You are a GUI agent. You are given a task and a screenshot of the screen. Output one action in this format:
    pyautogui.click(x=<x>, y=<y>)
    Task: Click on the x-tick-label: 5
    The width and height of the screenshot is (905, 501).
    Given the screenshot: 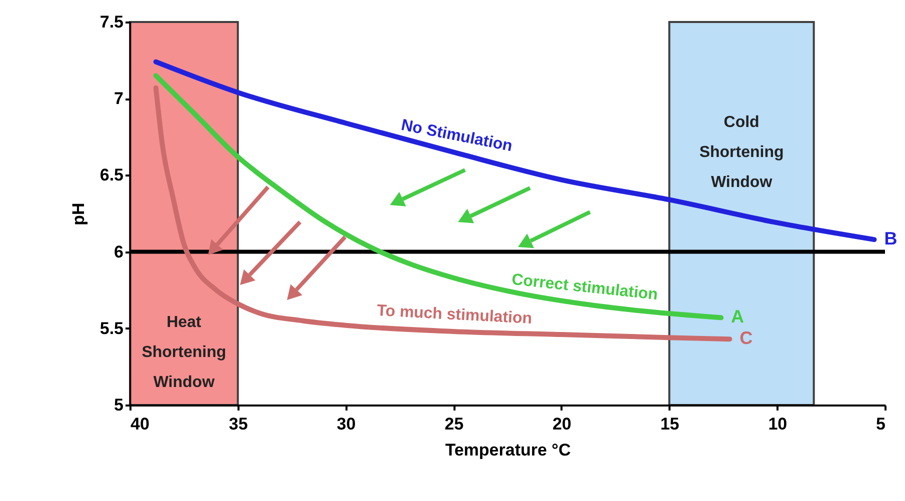 What is the action you would take?
    pyautogui.click(x=881, y=424)
    